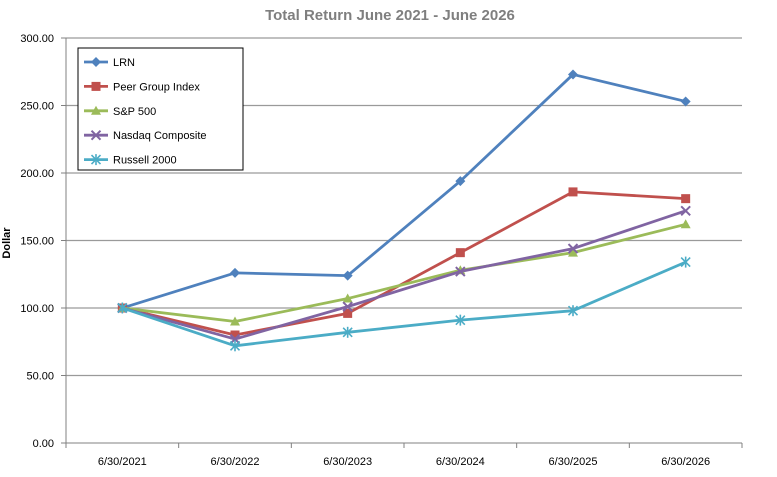 This screenshot has height=477, width=777. I want to click on y-tick-label: 200.00, so click(37, 174).